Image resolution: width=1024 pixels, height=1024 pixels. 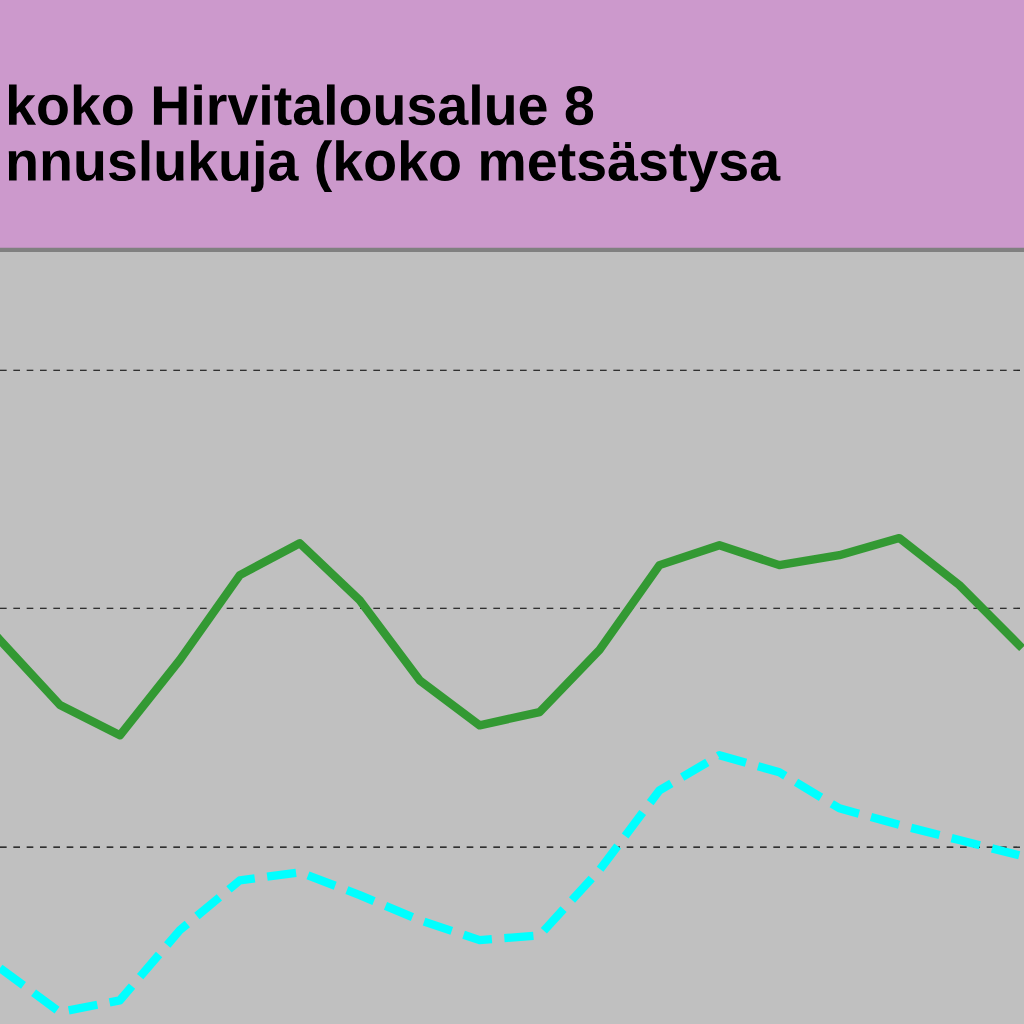 What do you see at coordinates (394, 138) in the screenshot?
I see `chart-title: koko Hirvitalousalue 8 nnuslukuja (koko metsästysa` at bounding box center [394, 138].